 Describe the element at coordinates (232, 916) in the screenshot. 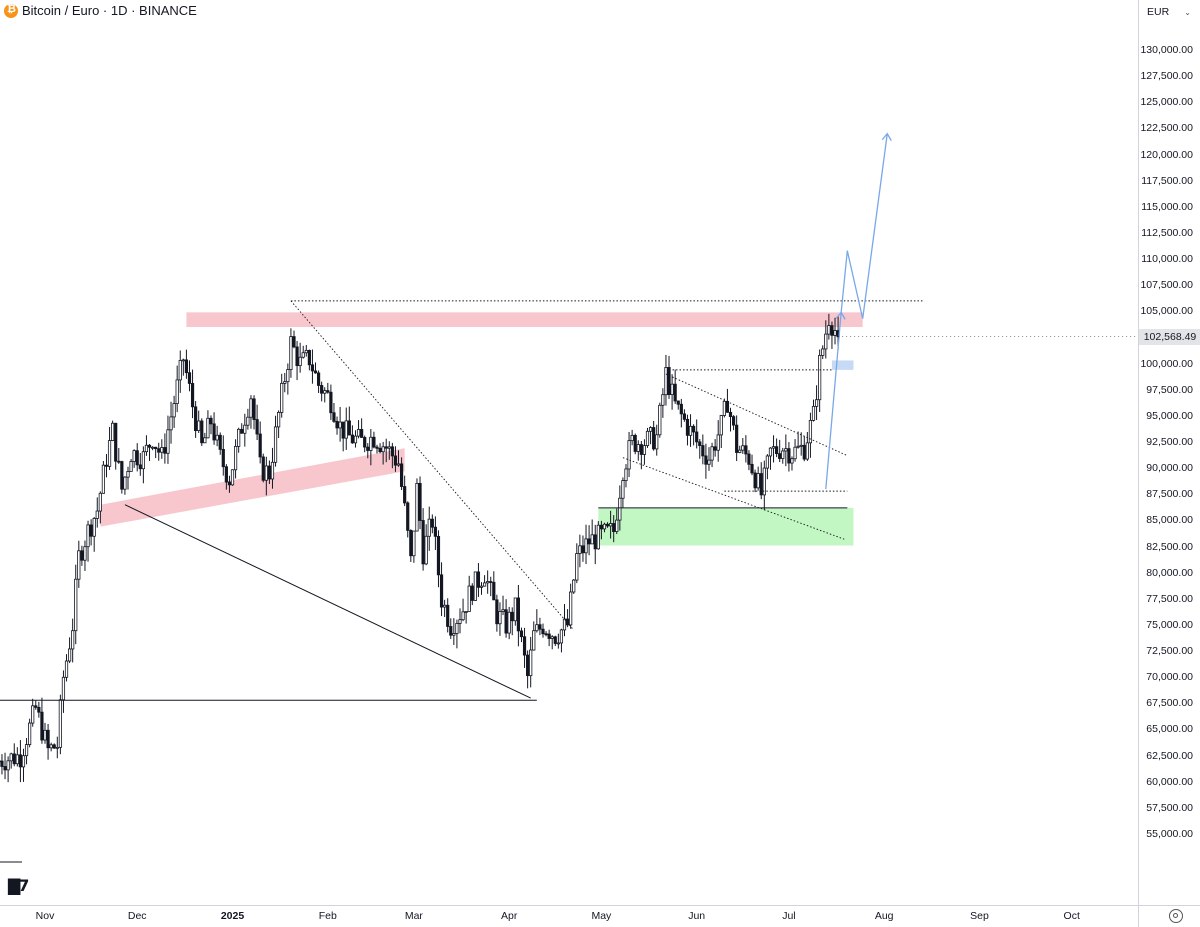

I see `time-tick-label: 2025` at that location.